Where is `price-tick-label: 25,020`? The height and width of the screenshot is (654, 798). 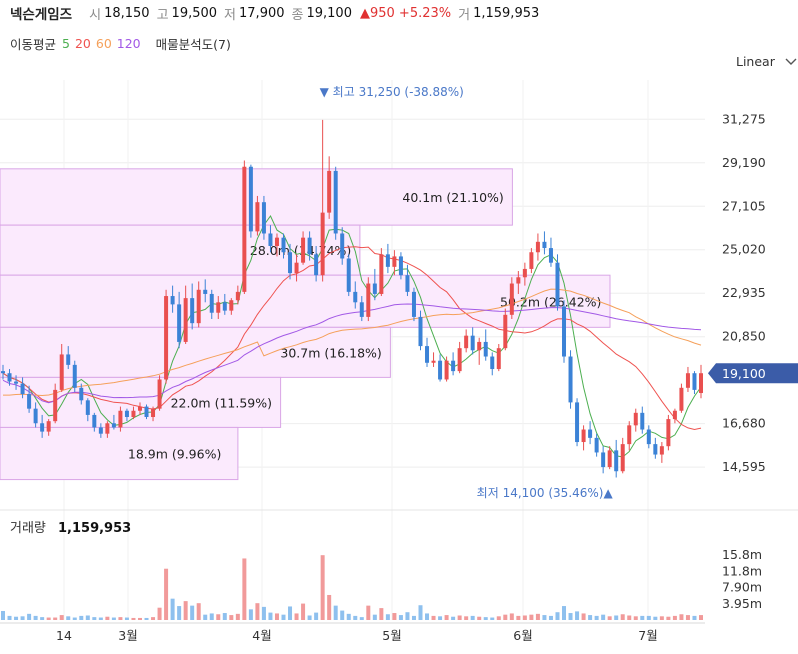 price-tick-label: 25,020 is located at coordinates (744, 249).